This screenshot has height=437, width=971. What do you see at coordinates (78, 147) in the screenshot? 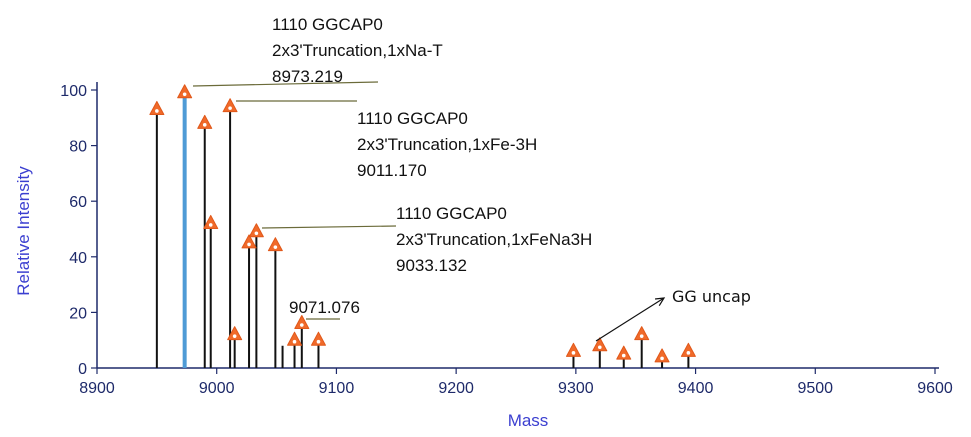
I see `y-tick-label: 80` at bounding box center [78, 147].